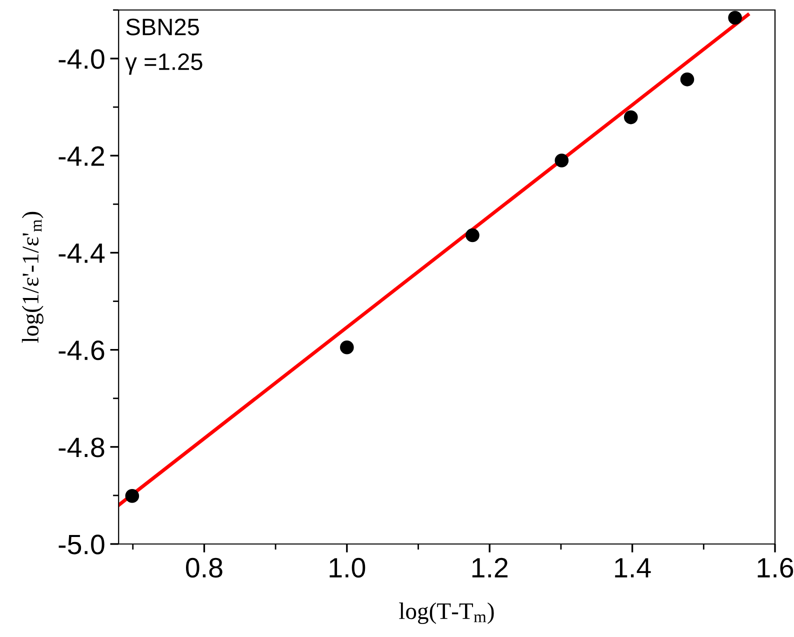 The height and width of the screenshot is (637, 794). What do you see at coordinates (81, 156) in the screenshot?
I see `y-tick-label: -4.2` at bounding box center [81, 156].